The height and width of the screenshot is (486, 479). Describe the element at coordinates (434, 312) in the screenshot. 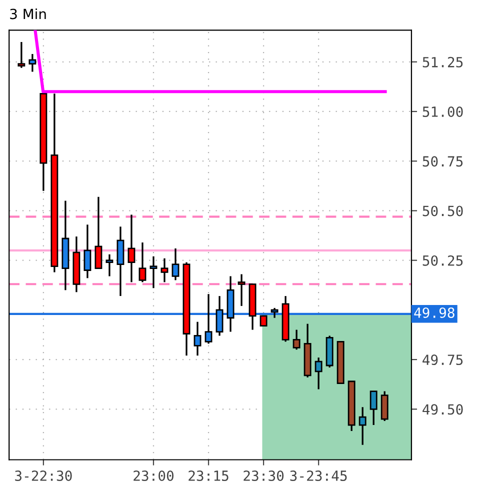

I see `ref-line-label: 49.98` at that location.